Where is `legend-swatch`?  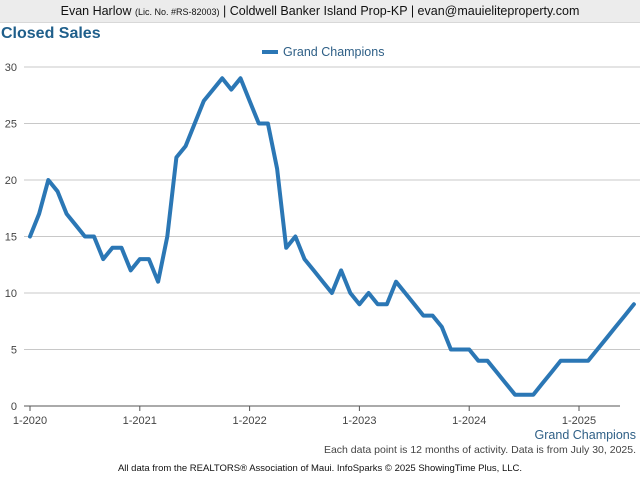
legend-swatch is located at coordinates (270, 52).